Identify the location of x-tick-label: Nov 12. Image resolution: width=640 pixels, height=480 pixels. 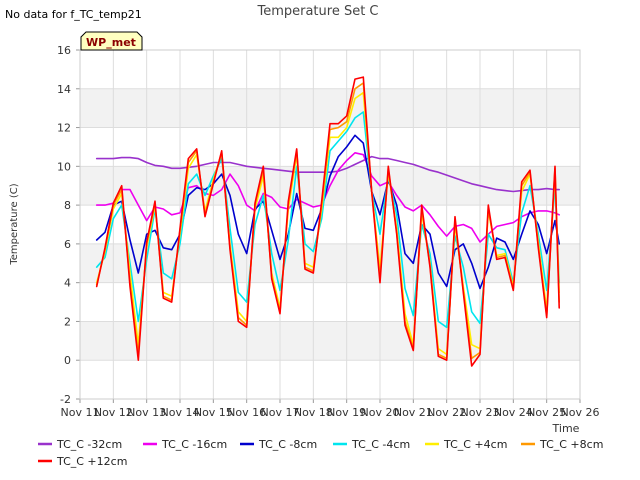
(113, 412).